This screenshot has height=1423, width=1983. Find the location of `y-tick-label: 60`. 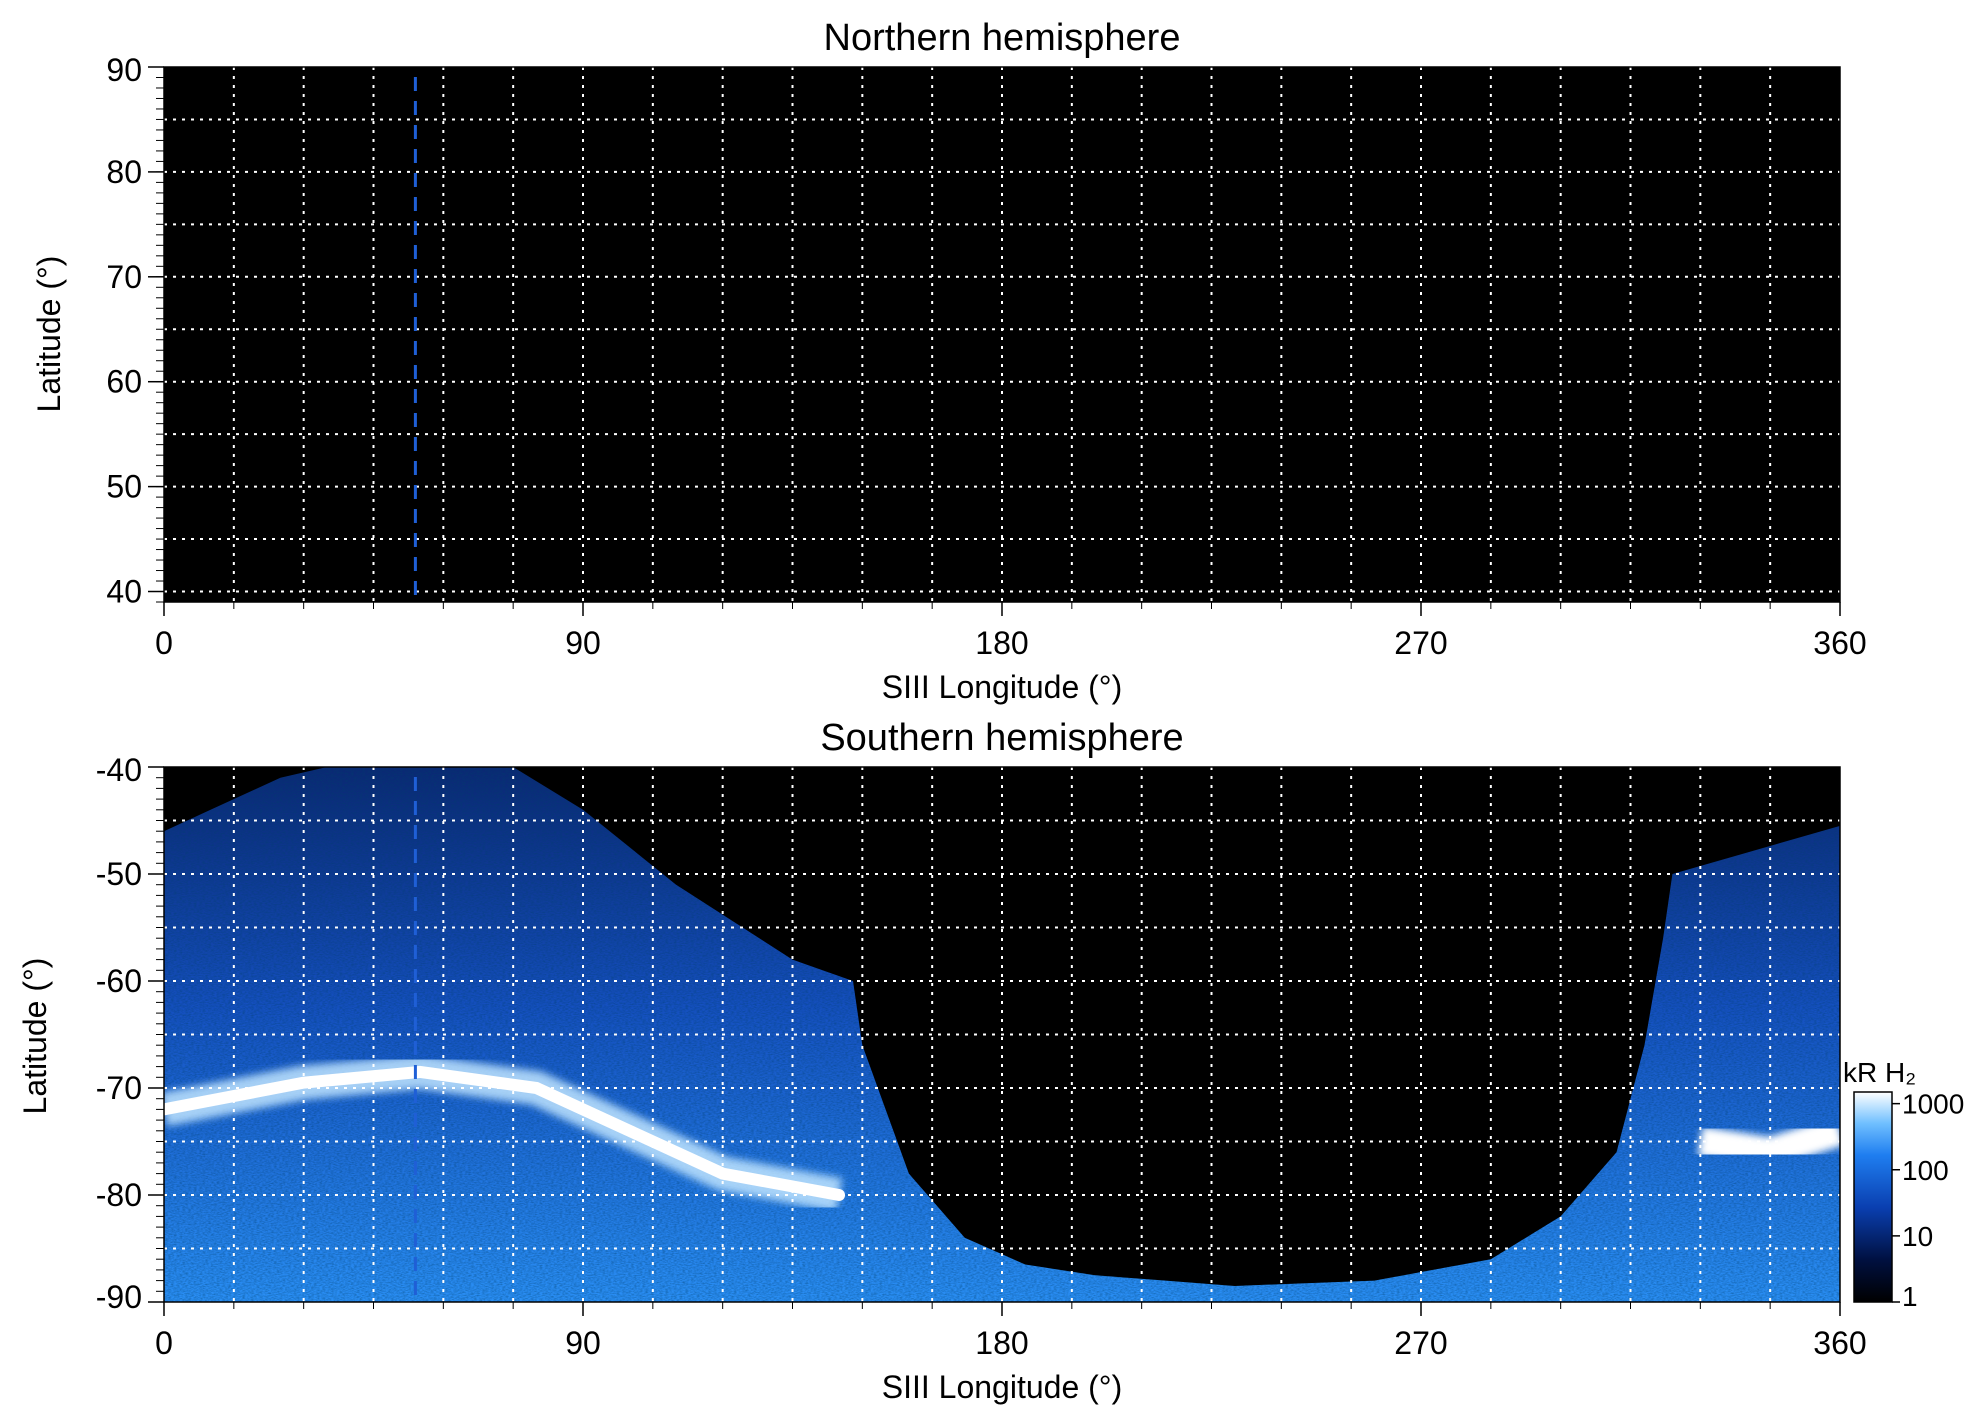

y-tick-label: 60 is located at coordinates (124, 382).